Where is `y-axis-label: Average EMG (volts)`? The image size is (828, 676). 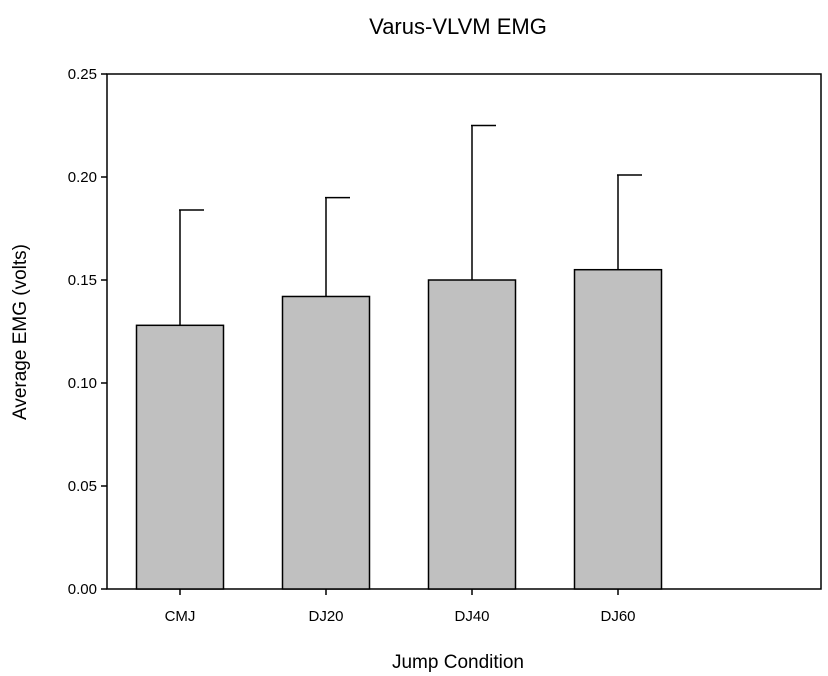 y-axis-label: Average EMG (volts) is located at coordinates (20, 332).